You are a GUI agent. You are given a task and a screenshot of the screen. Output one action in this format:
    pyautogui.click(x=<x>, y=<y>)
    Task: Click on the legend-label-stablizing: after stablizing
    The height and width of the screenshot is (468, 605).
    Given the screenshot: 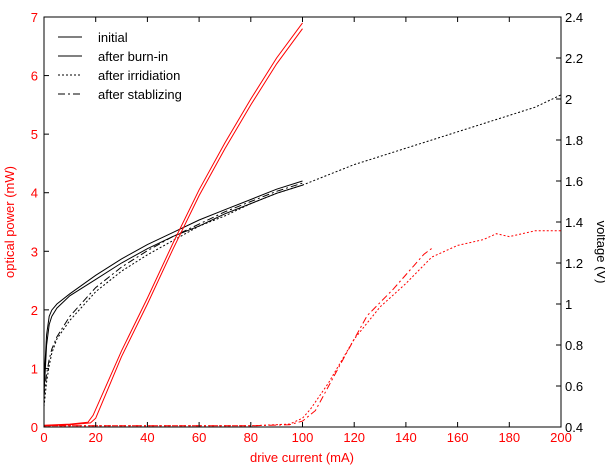 What is the action you would take?
    pyautogui.click(x=140, y=94)
    